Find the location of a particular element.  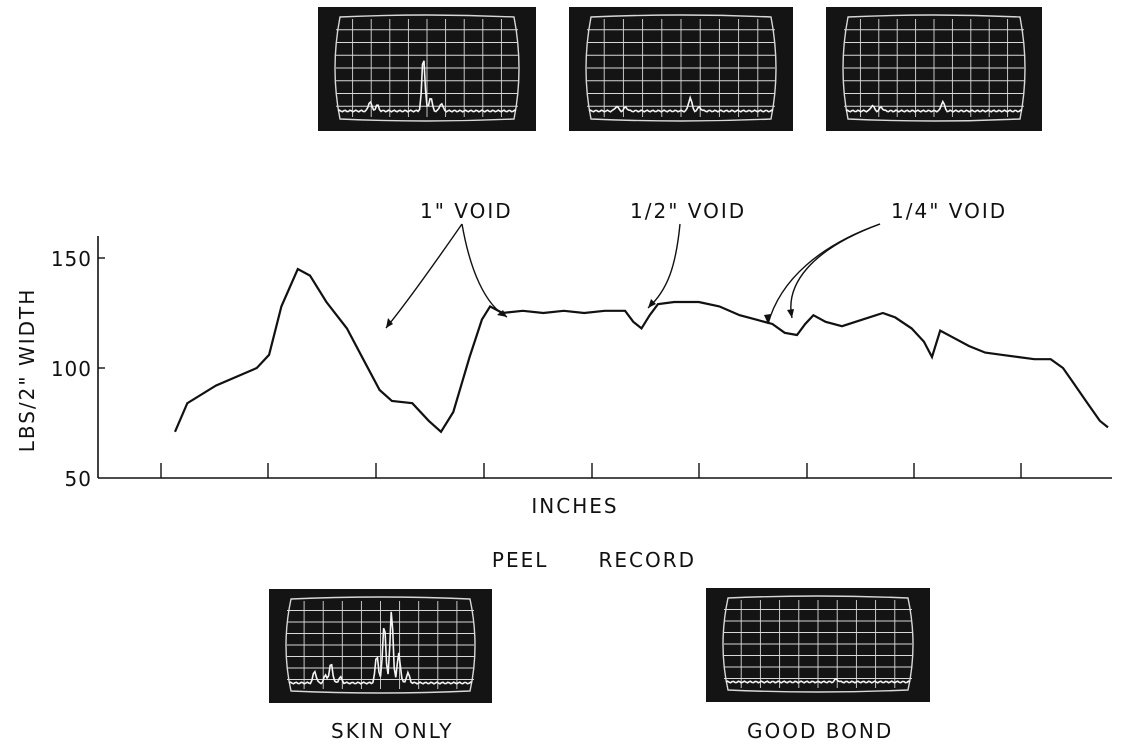

arrow-quarter-in-a is located at coordinates (824, 274).